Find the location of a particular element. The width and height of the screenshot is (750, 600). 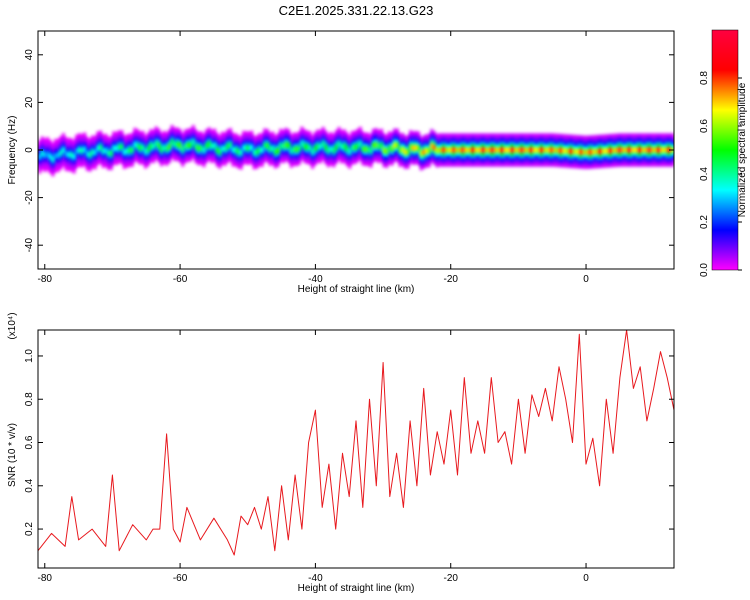

spectrogram-ylabel: Frequency (Hz) is located at coordinates (12, 150).